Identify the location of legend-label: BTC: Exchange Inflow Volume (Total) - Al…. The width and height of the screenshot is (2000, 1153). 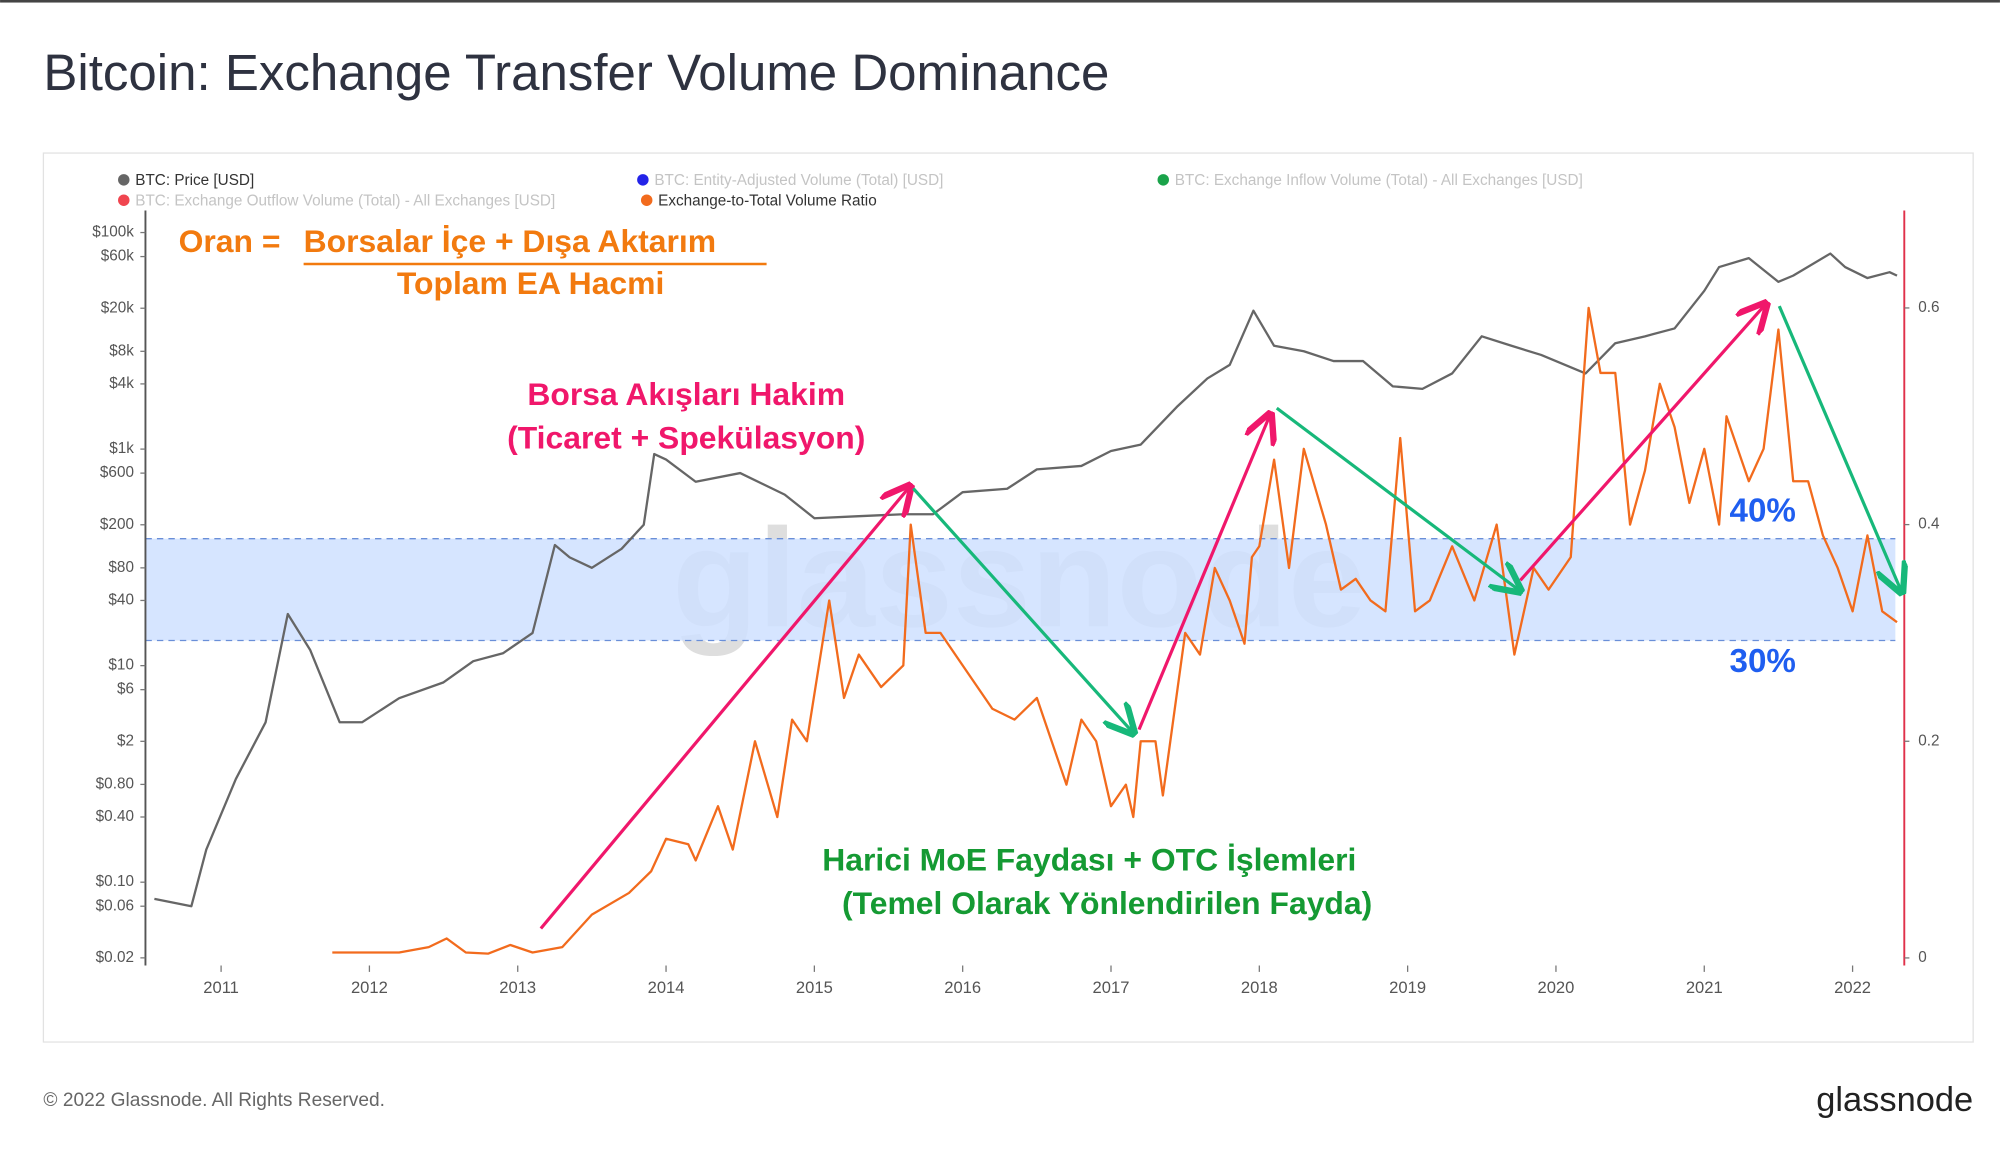
(1379, 180).